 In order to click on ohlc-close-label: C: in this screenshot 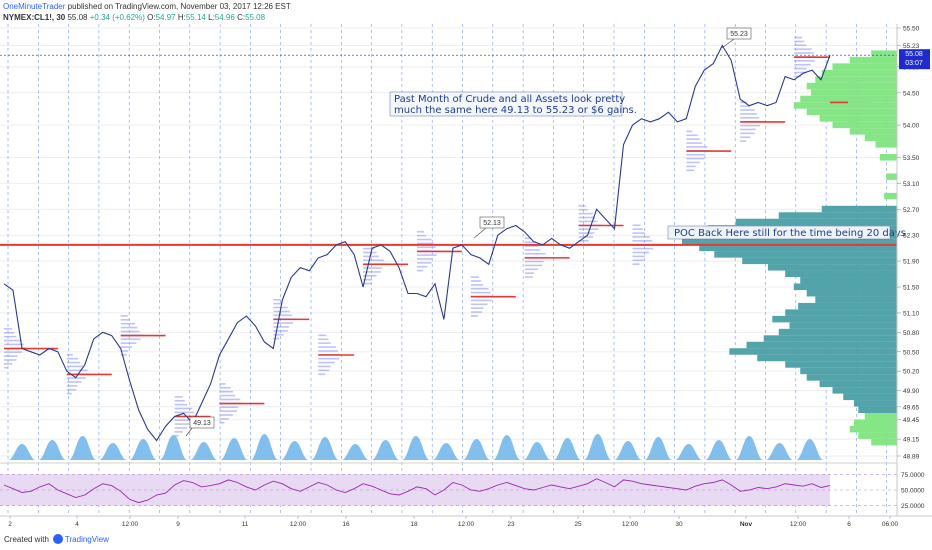, I will do `click(241, 17)`.